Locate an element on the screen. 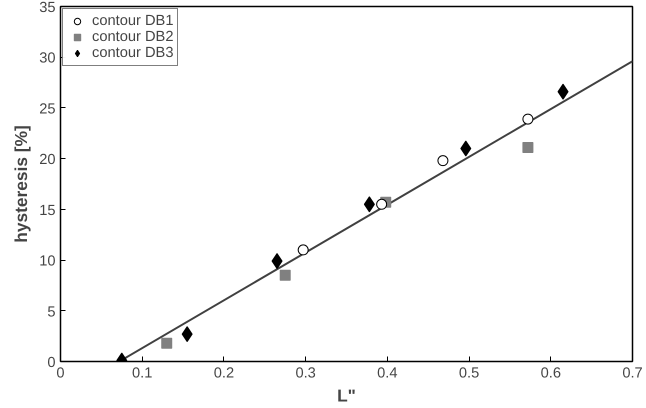  x-axis-title: L" is located at coordinates (346, 396).